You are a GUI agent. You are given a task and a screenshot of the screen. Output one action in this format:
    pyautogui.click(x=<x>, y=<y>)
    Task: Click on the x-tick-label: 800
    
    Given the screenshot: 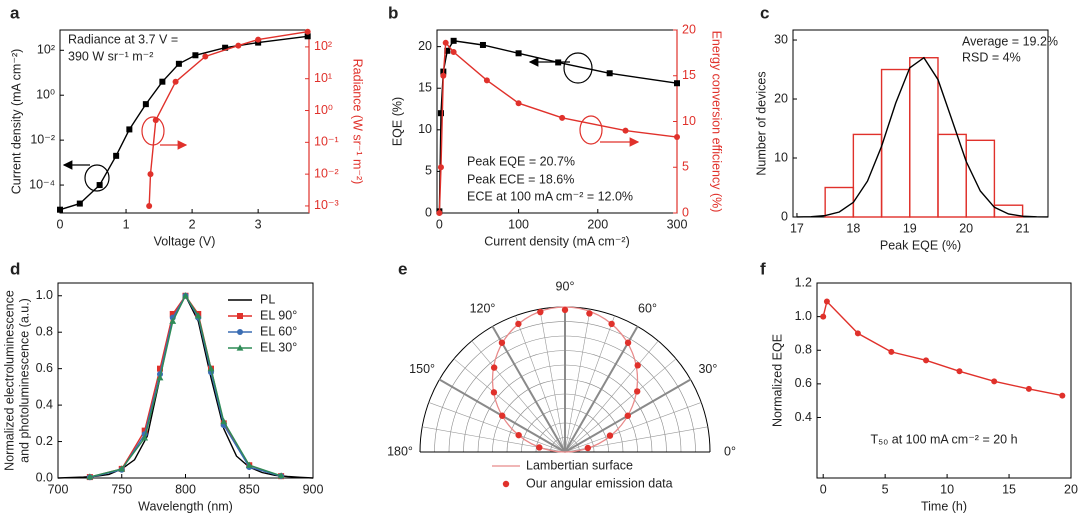 What is the action you would take?
    pyautogui.click(x=185, y=489)
    